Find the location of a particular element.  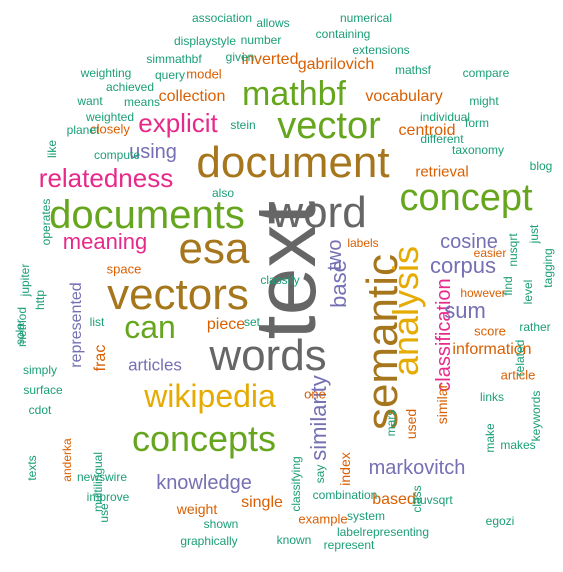

word-can: can is located at coordinates (150, 327).